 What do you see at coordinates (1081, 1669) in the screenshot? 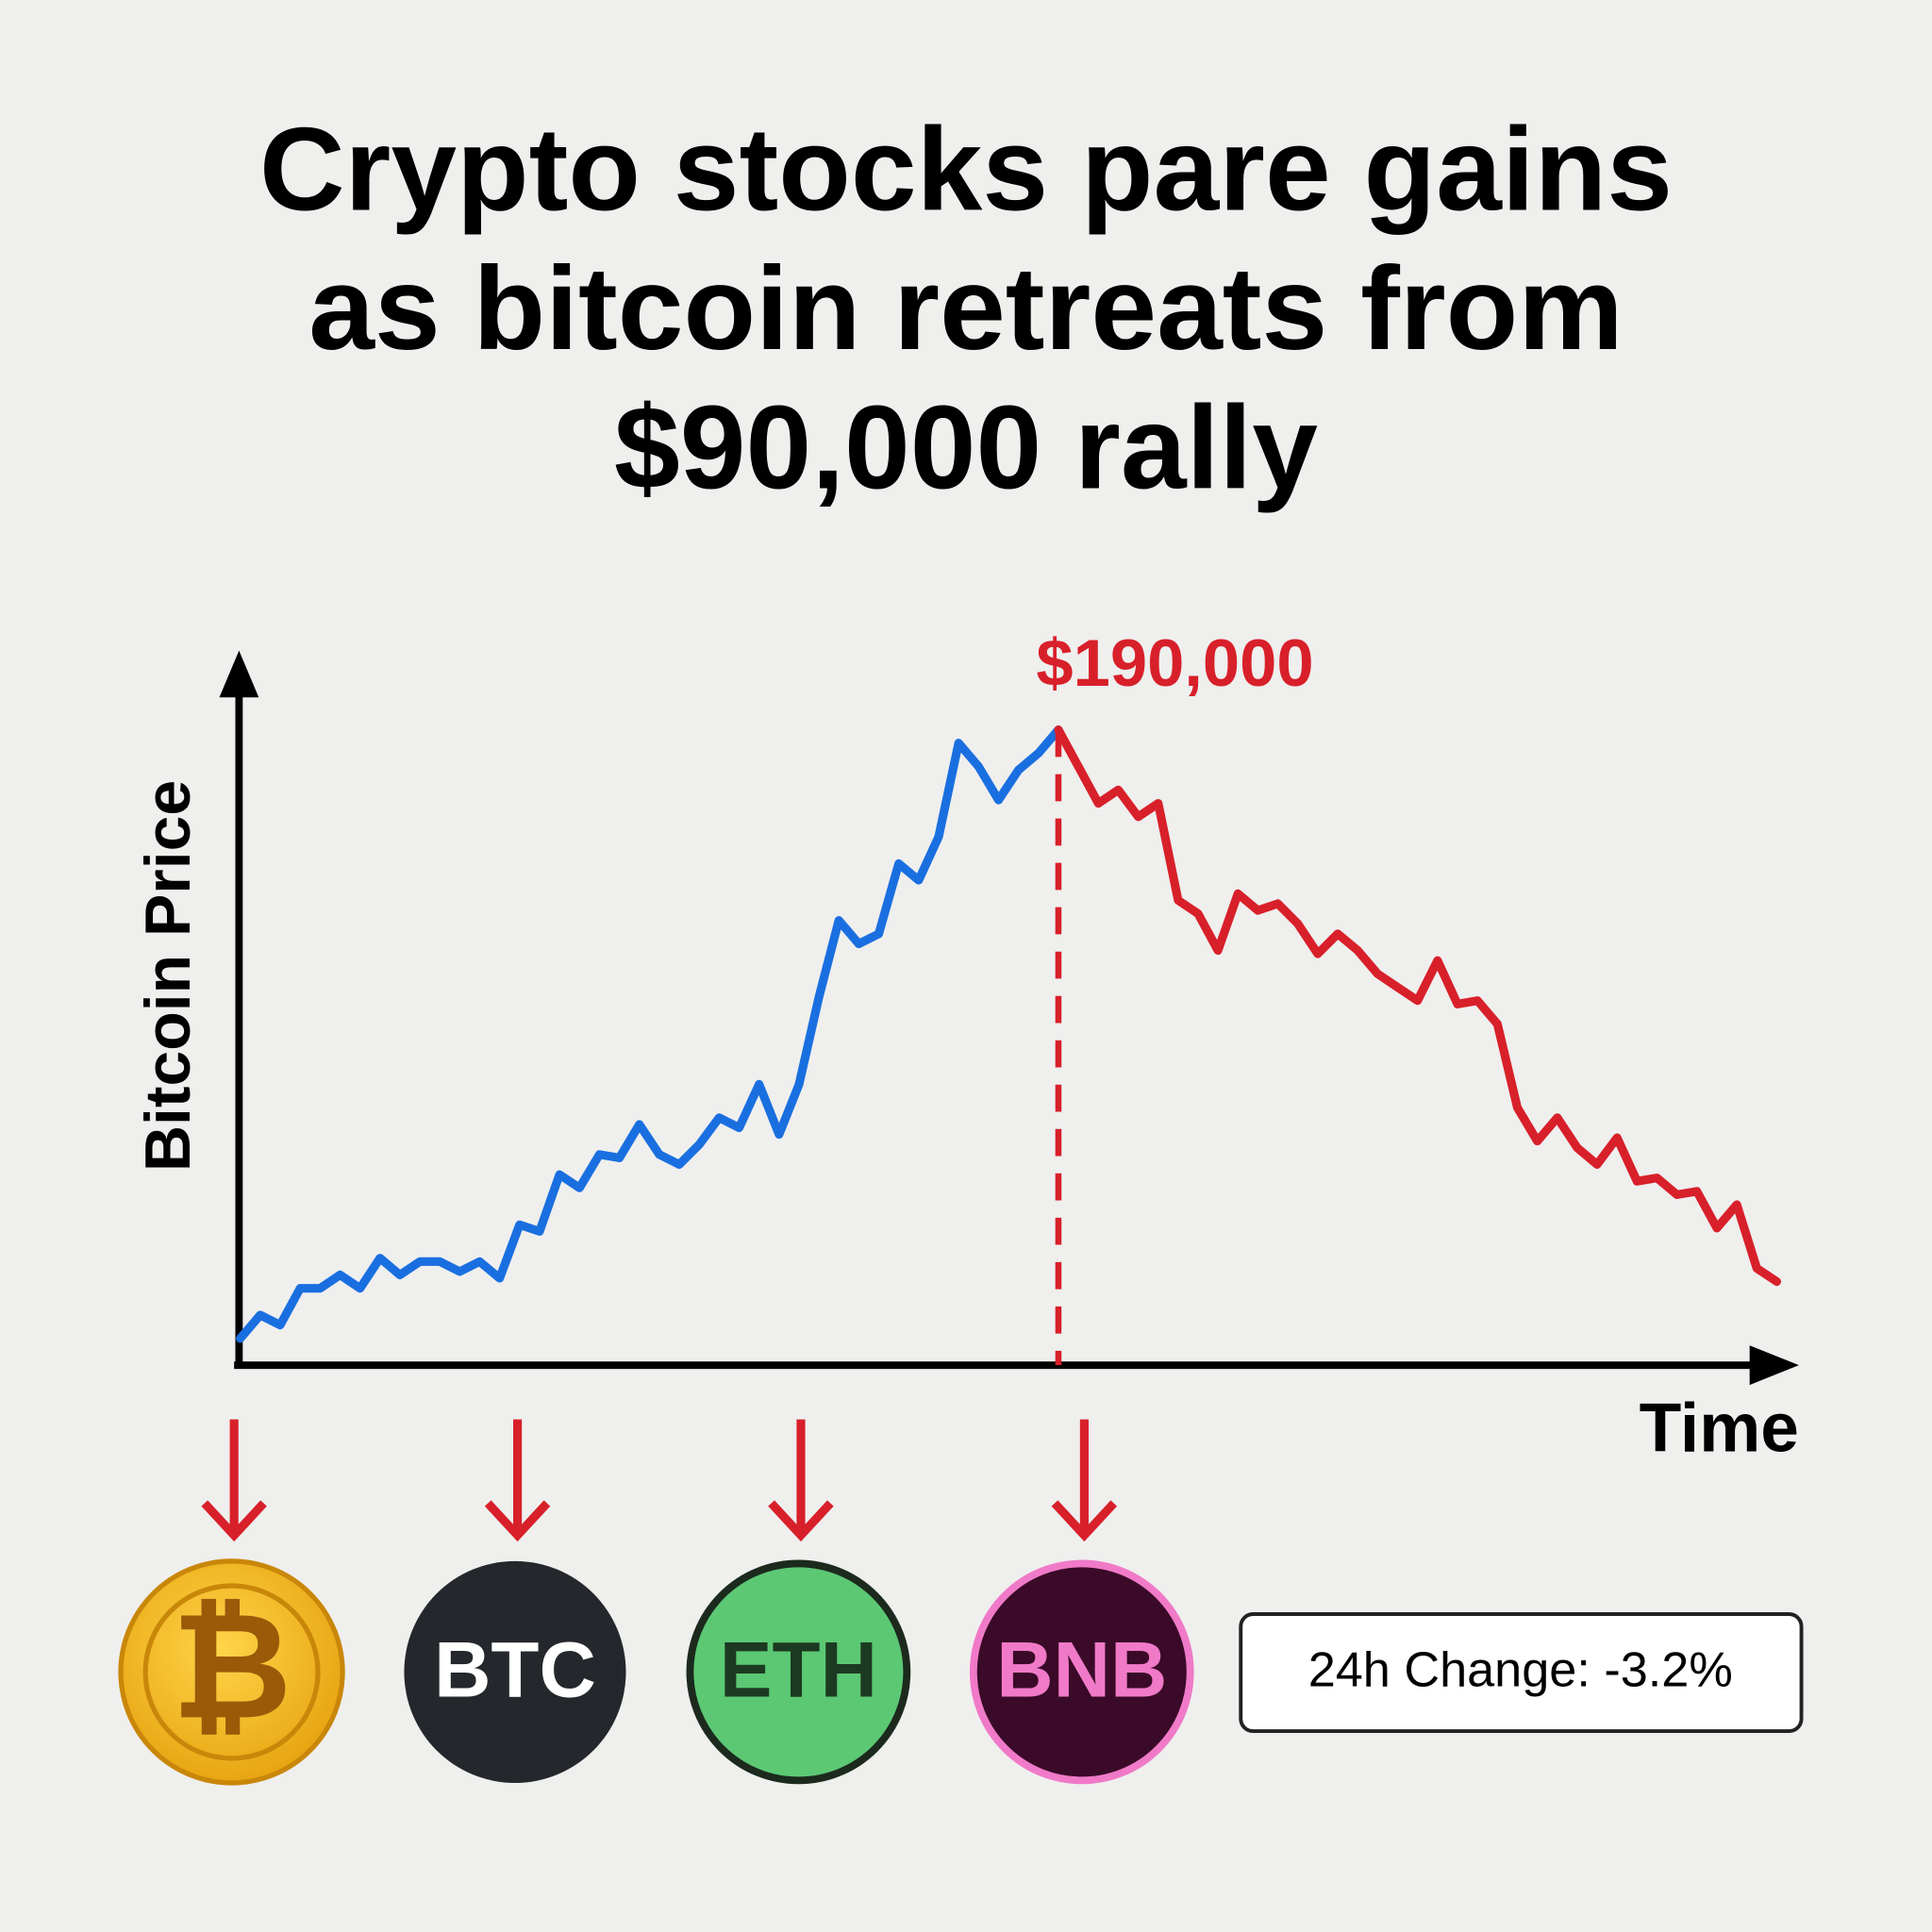
I see `coin-label: BNB` at bounding box center [1081, 1669].